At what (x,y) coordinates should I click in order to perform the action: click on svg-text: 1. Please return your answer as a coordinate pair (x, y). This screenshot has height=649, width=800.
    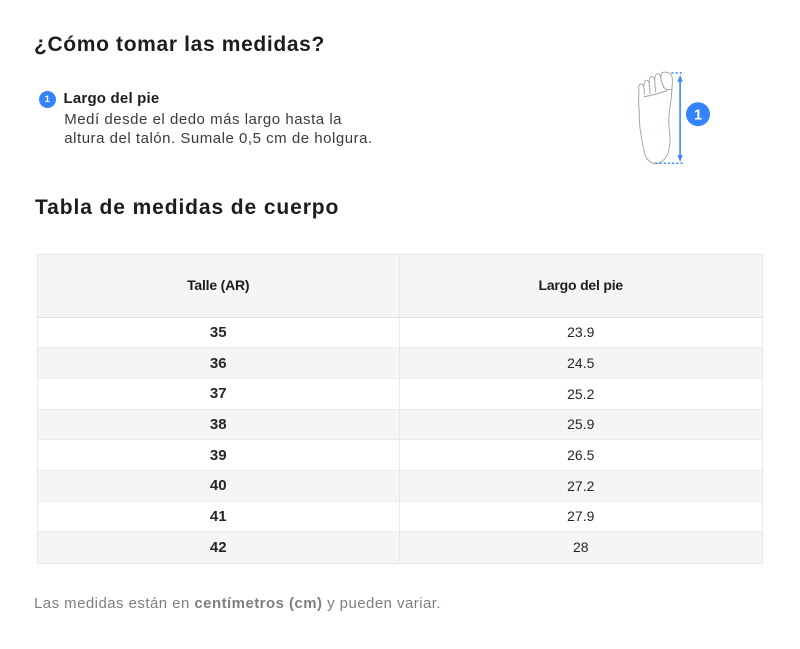
    Looking at the image, I should click on (698, 115).